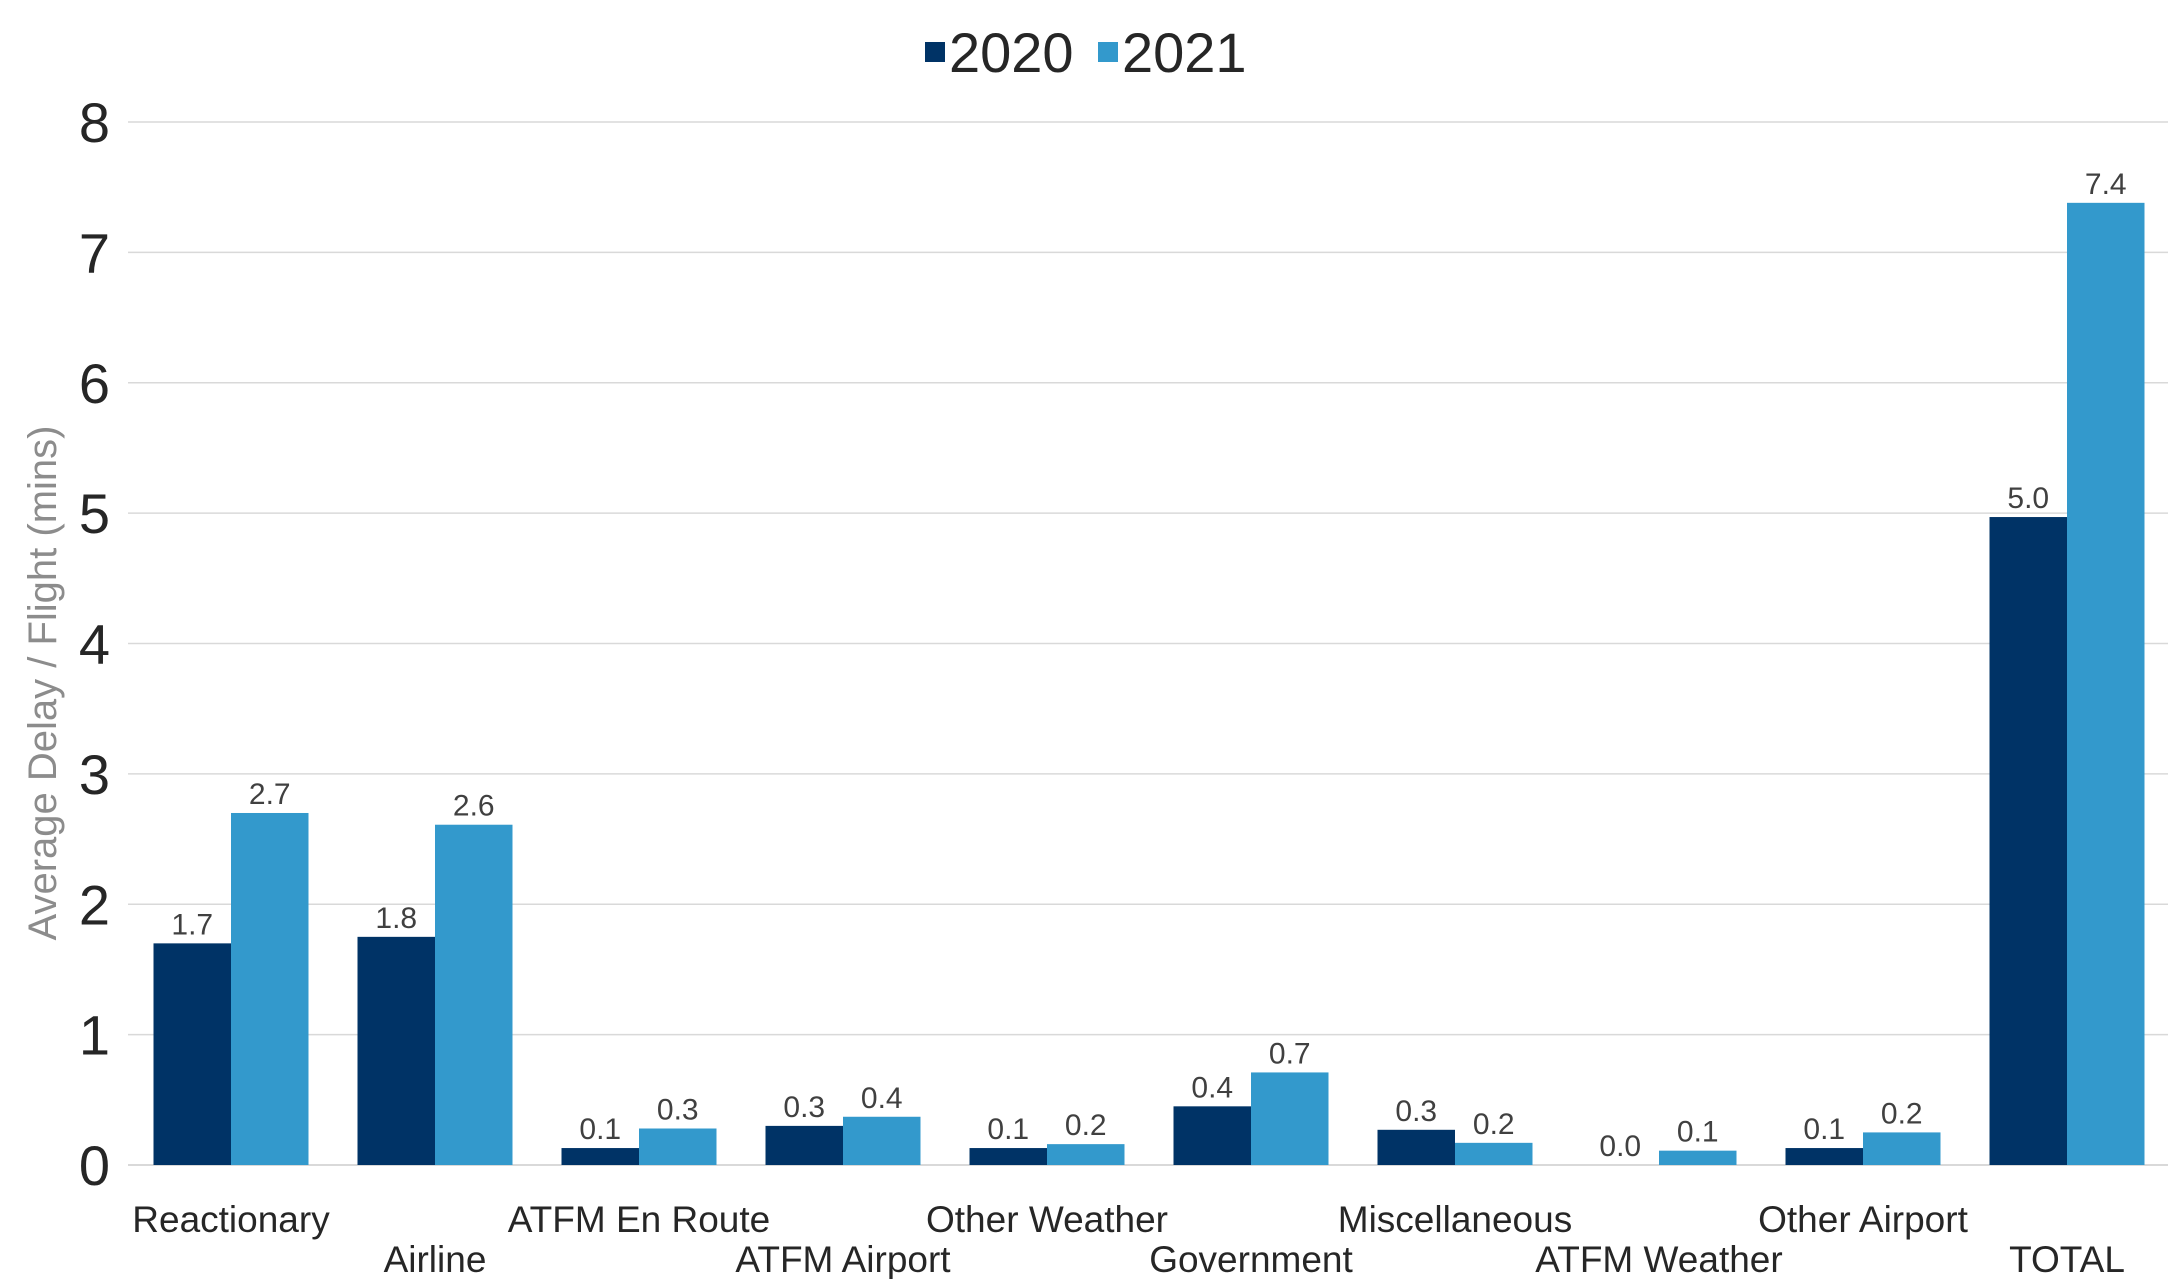 The image size is (2168, 1279). I want to click on data-label-2020-miscellaneous: 0.3, so click(1416, 1111).